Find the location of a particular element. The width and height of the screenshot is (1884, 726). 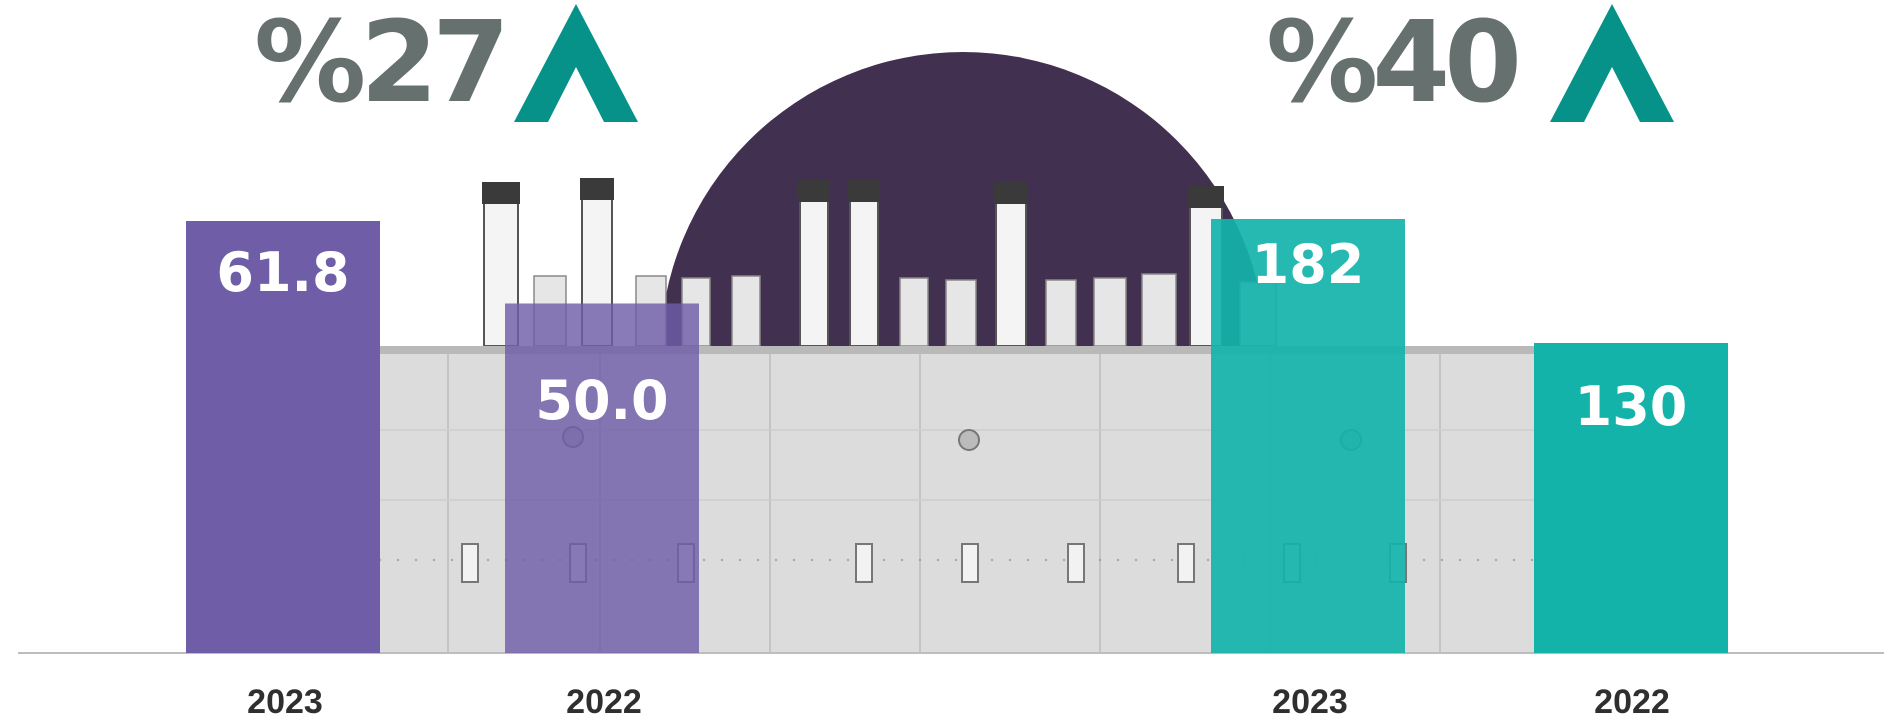

bar-2022-purple is located at coordinates (602, 478).